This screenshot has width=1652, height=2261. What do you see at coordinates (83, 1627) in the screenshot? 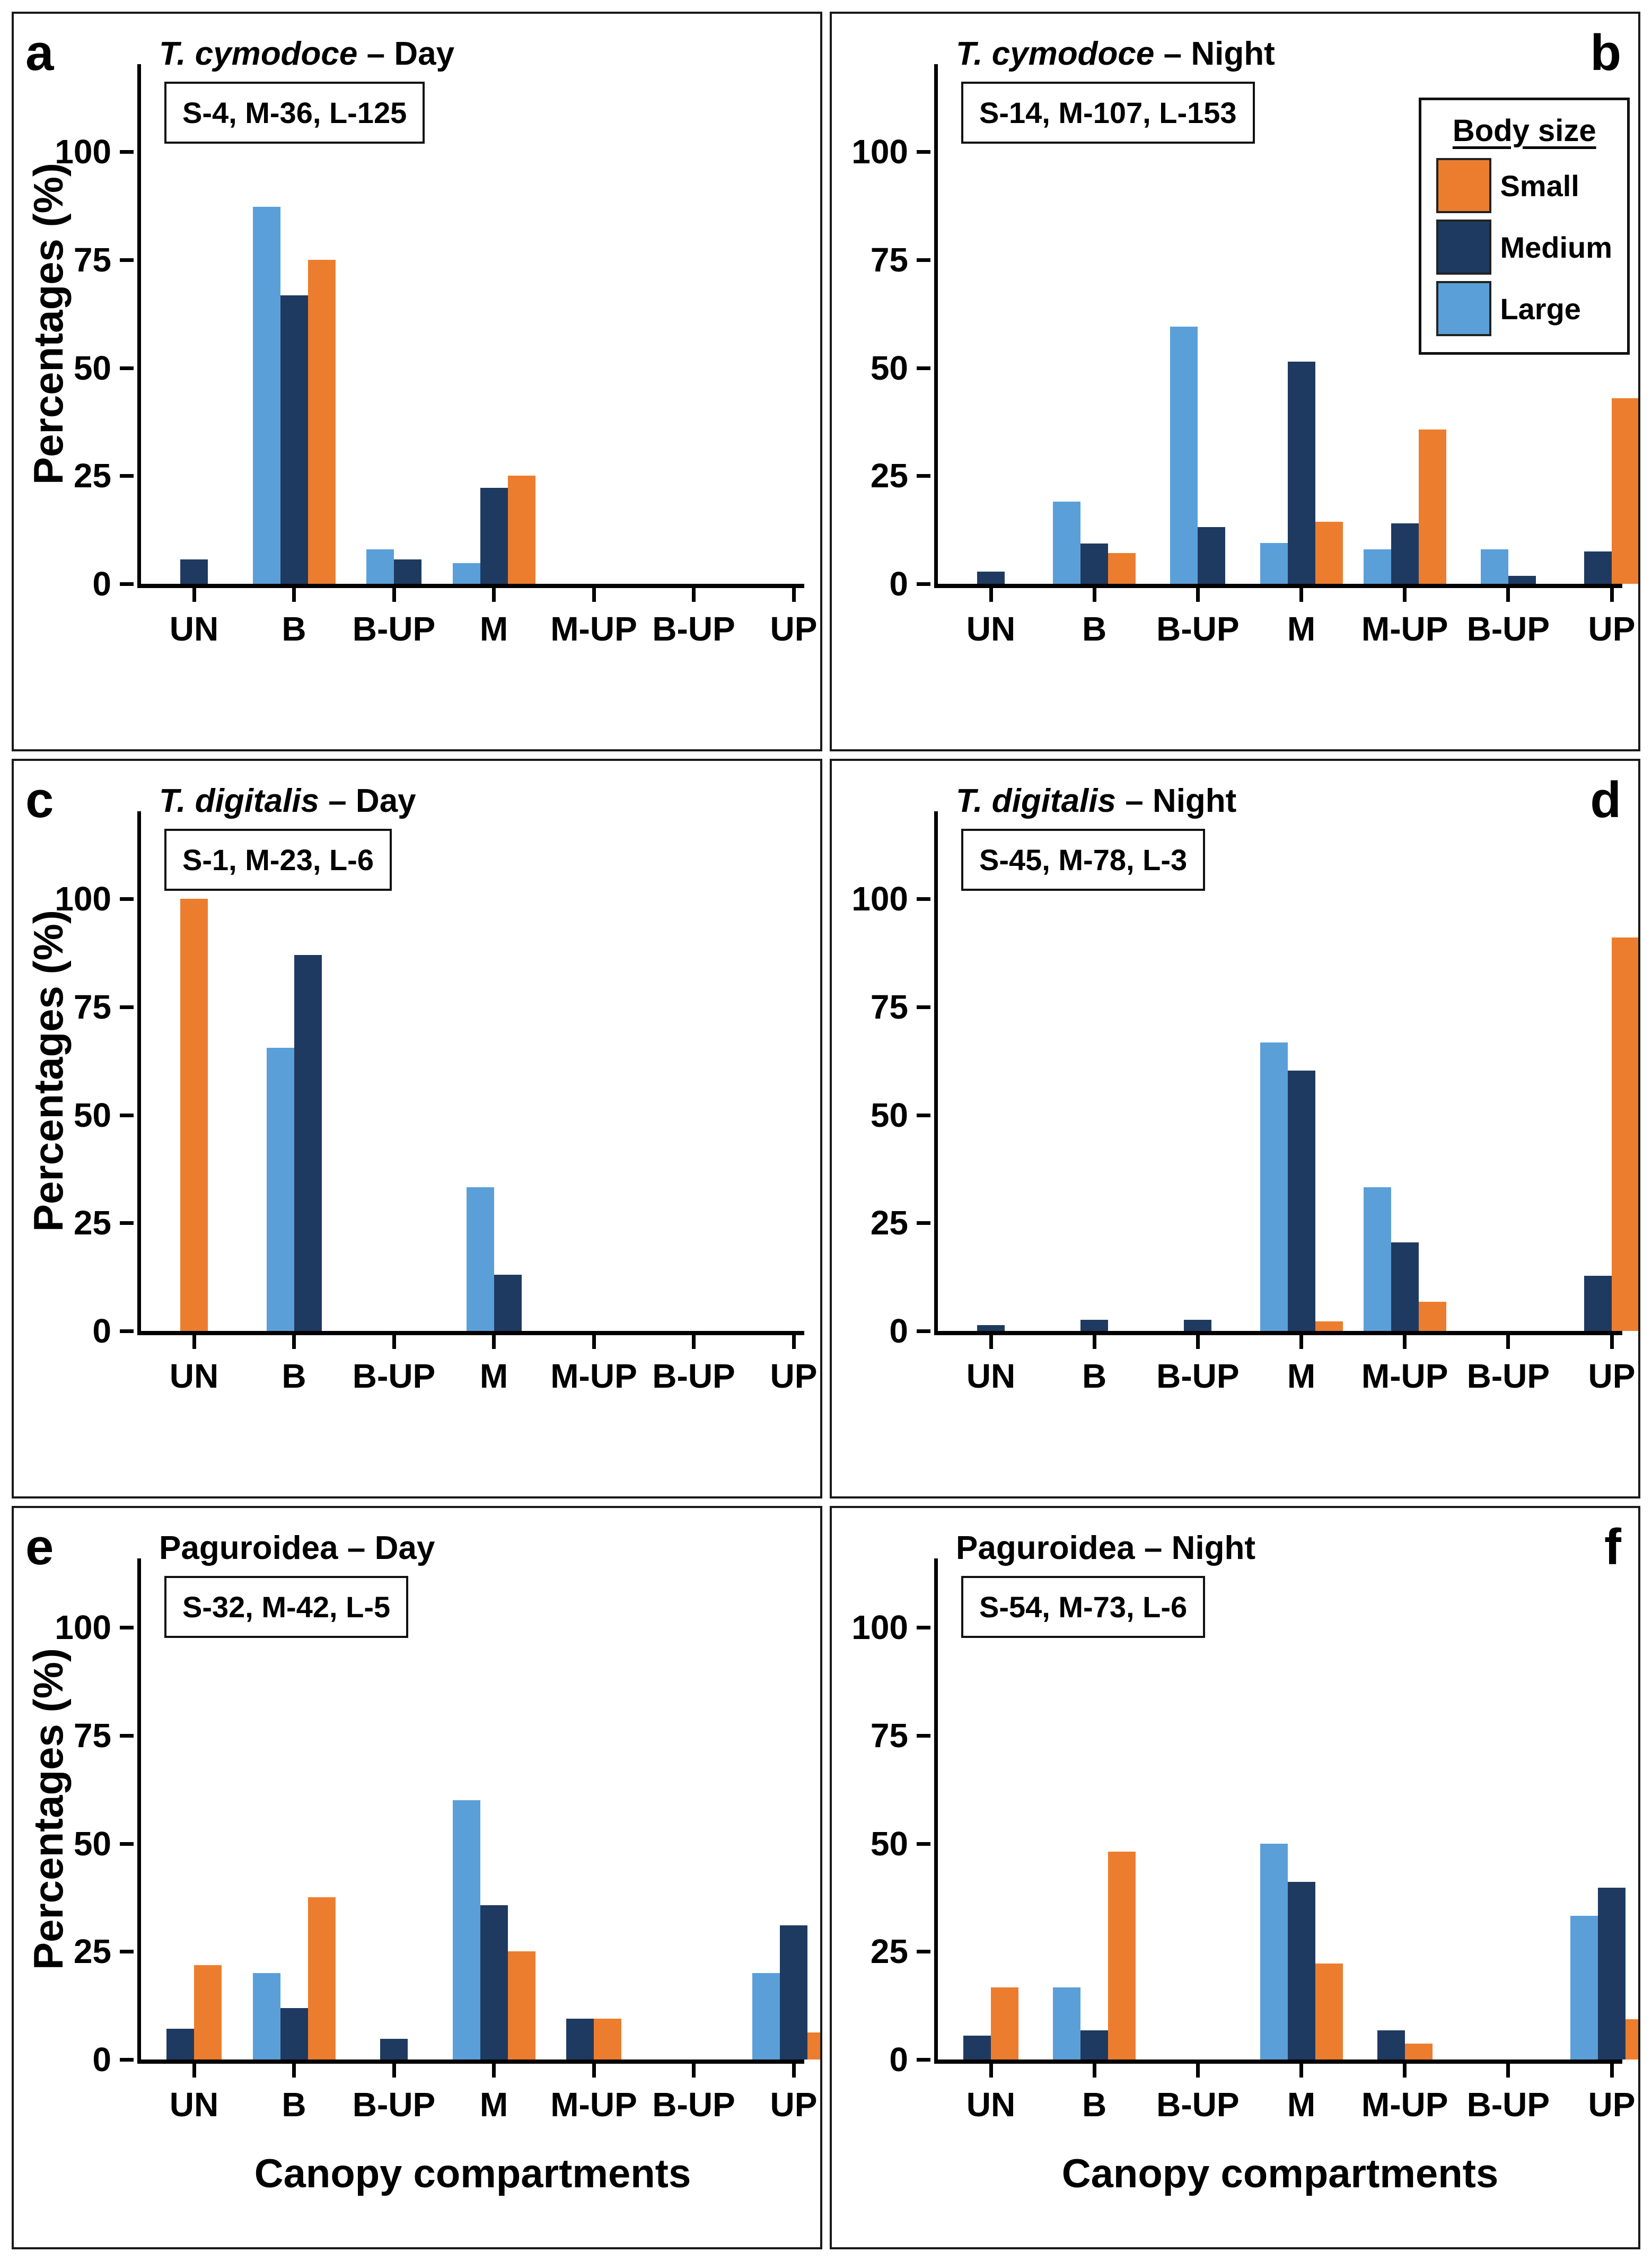
I see `y-tick-label: 100` at bounding box center [83, 1627].